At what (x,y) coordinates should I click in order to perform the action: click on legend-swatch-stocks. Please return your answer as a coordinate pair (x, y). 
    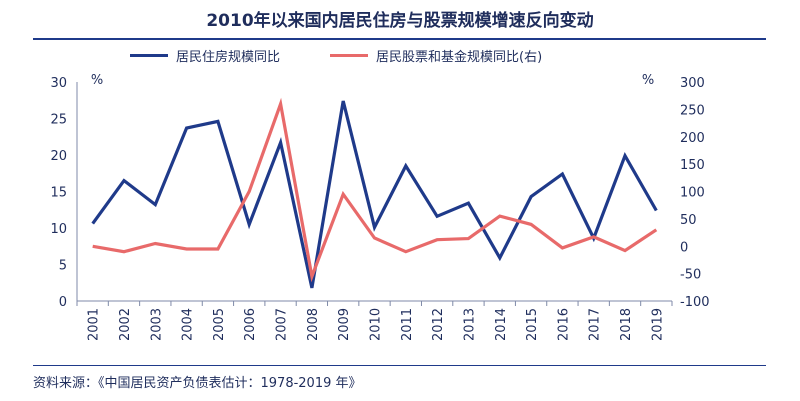
    Looking at the image, I should click on (349, 55).